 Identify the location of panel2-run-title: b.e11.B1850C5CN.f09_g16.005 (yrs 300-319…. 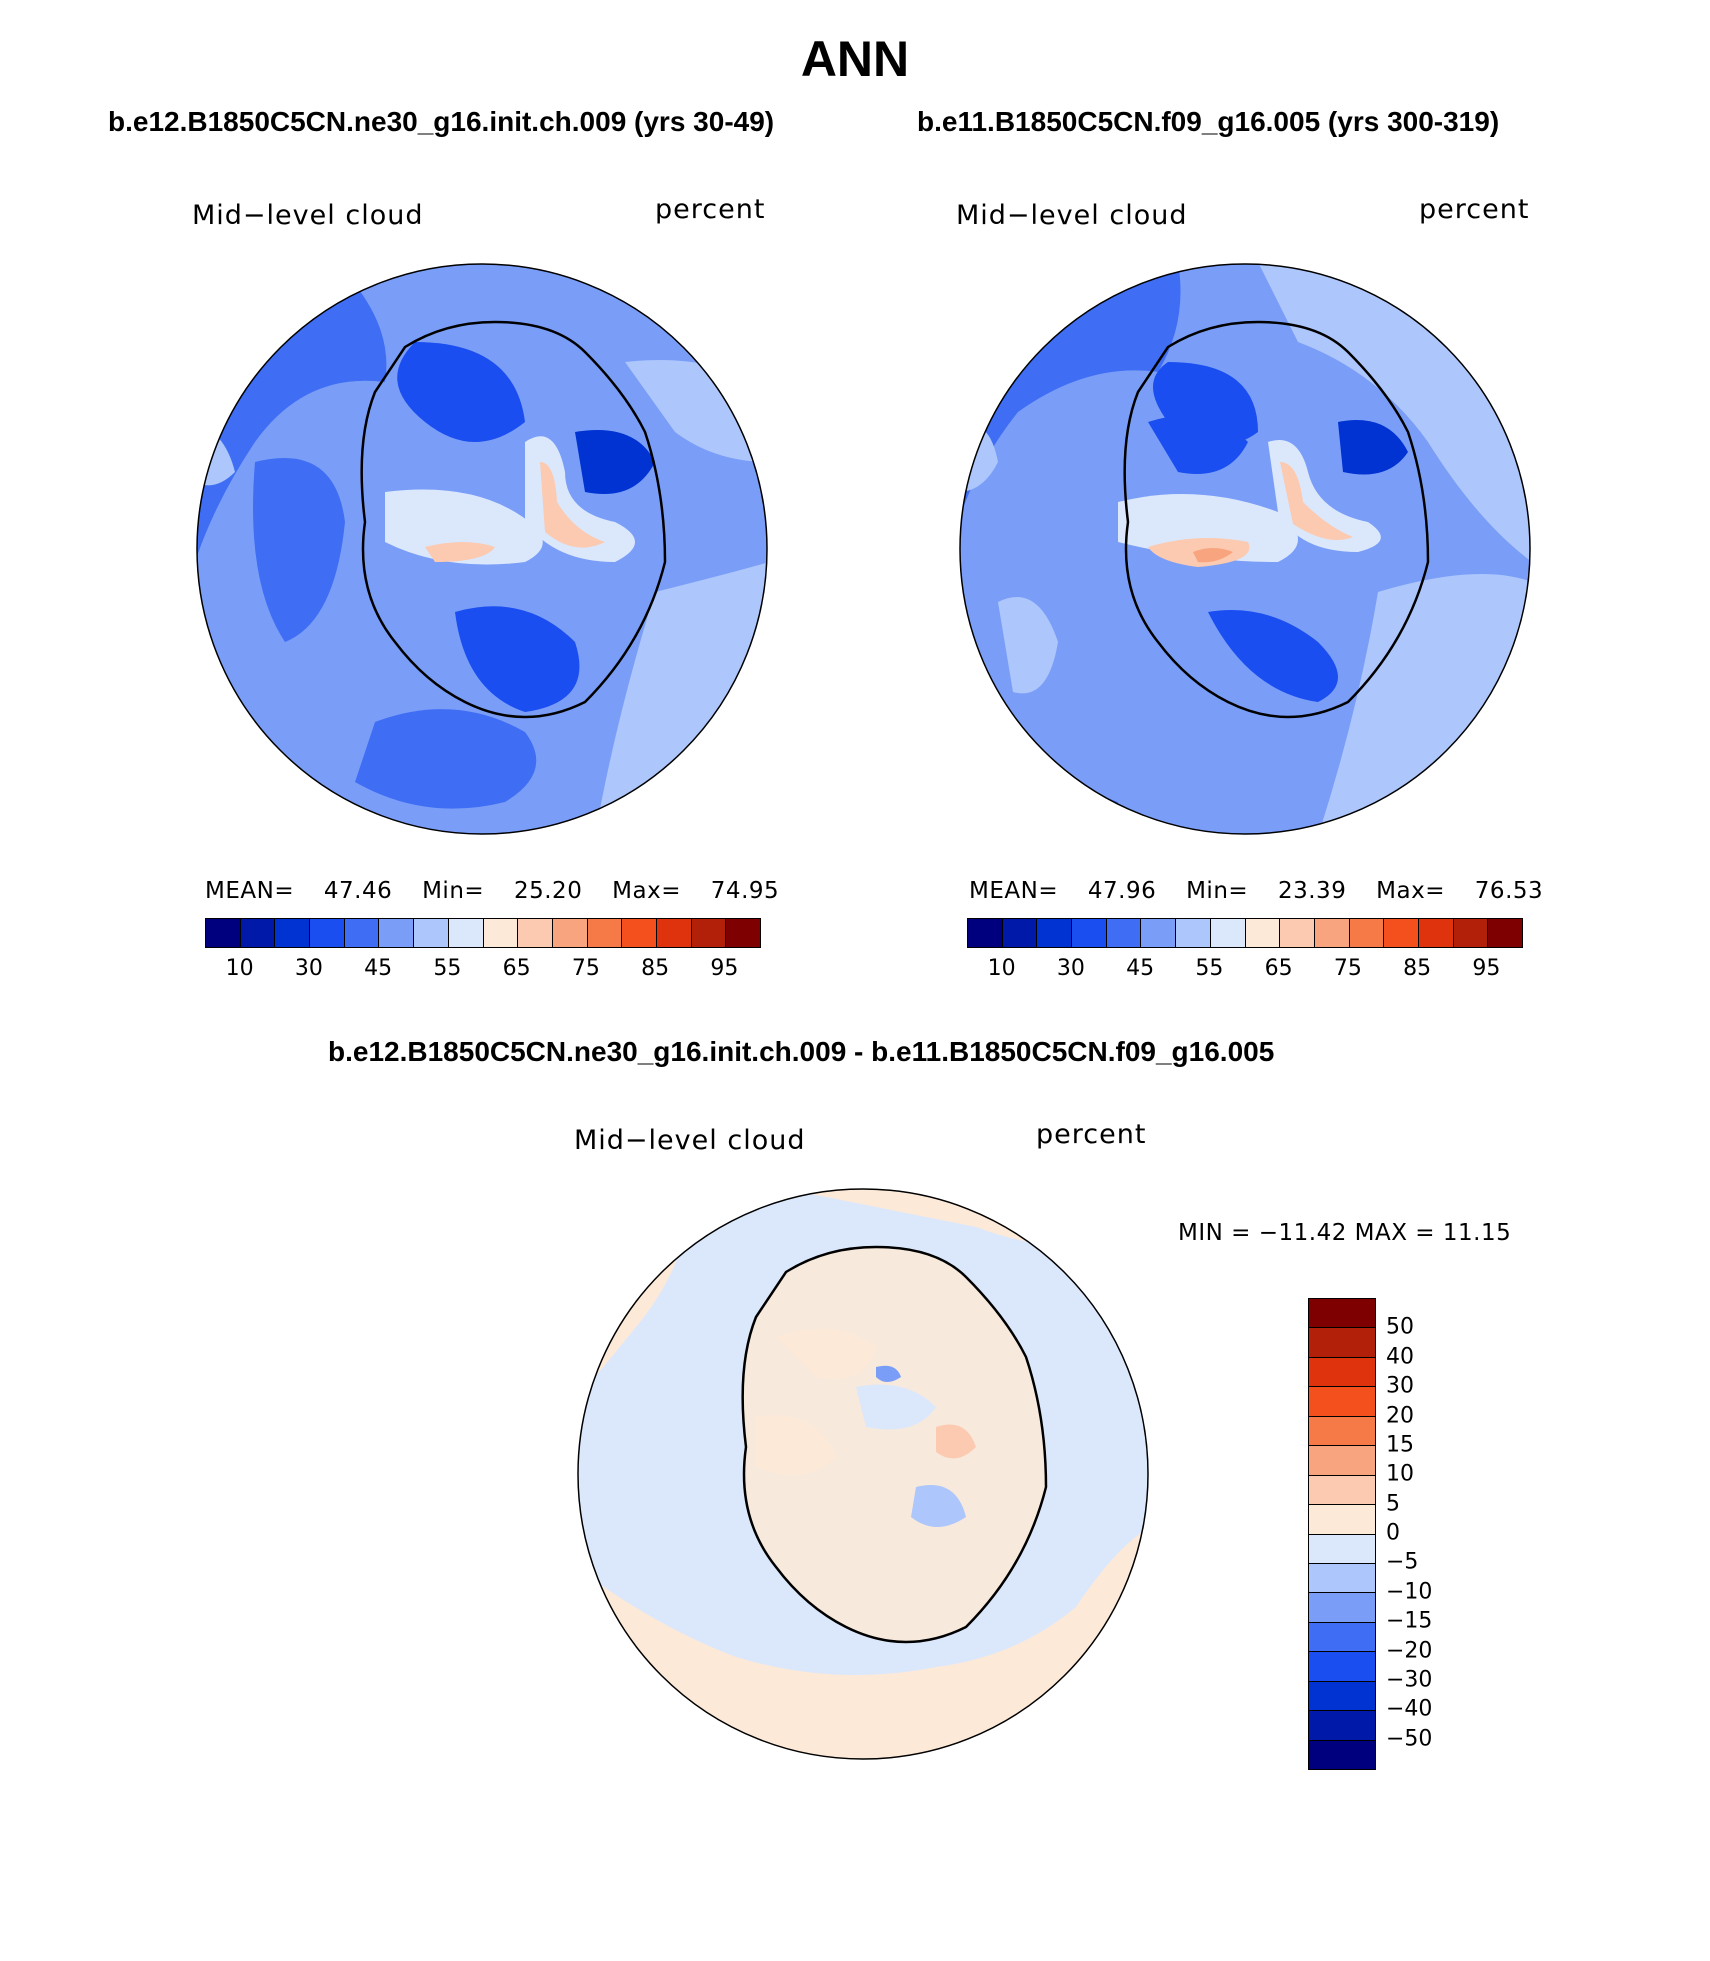
(1208, 121).